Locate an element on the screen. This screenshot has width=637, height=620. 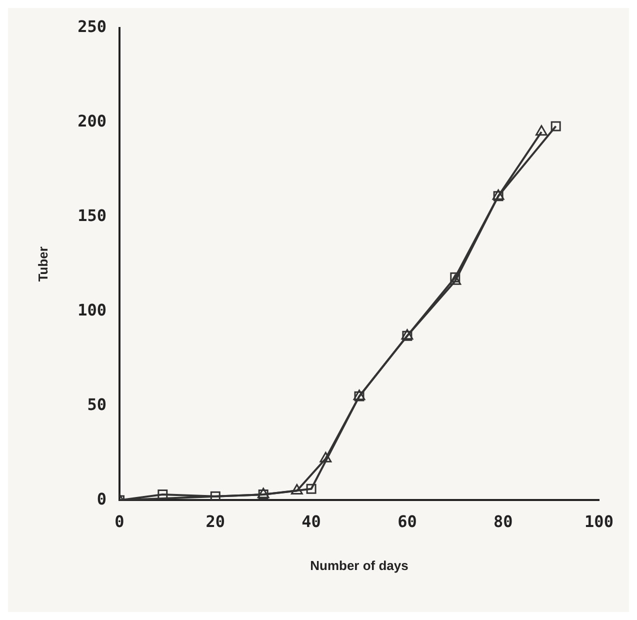
y-tick-label: 200 is located at coordinates (92, 121).